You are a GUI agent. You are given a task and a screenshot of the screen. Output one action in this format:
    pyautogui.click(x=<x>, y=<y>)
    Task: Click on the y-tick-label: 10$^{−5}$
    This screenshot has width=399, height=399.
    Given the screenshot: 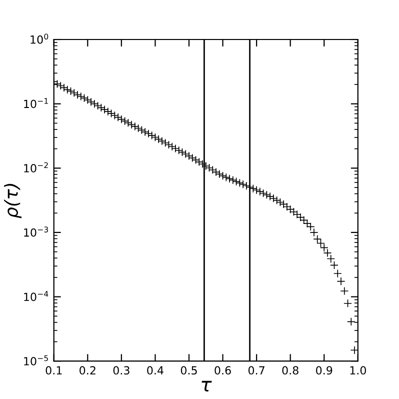 What is the action you would take?
    pyautogui.click(x=36, y=360)
    